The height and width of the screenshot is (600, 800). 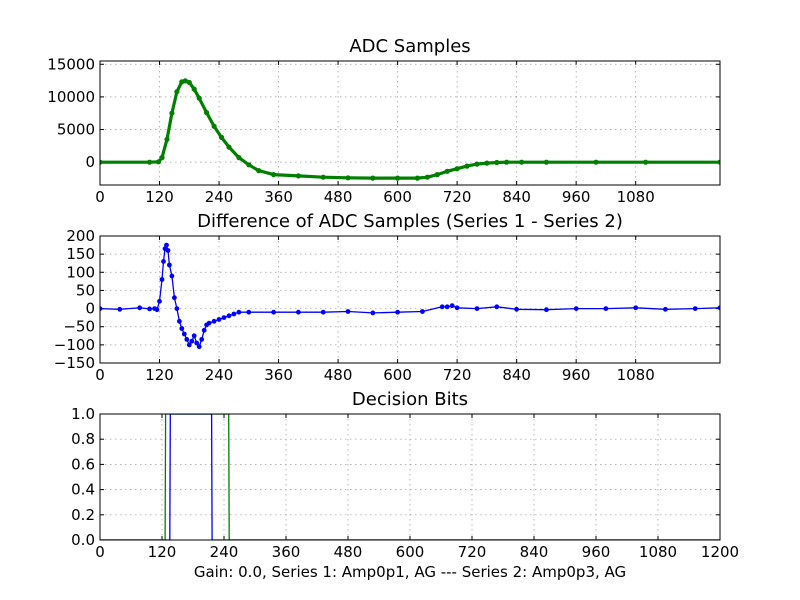 I want to click on x-tick-label: 840, so click(x=516, y=375).